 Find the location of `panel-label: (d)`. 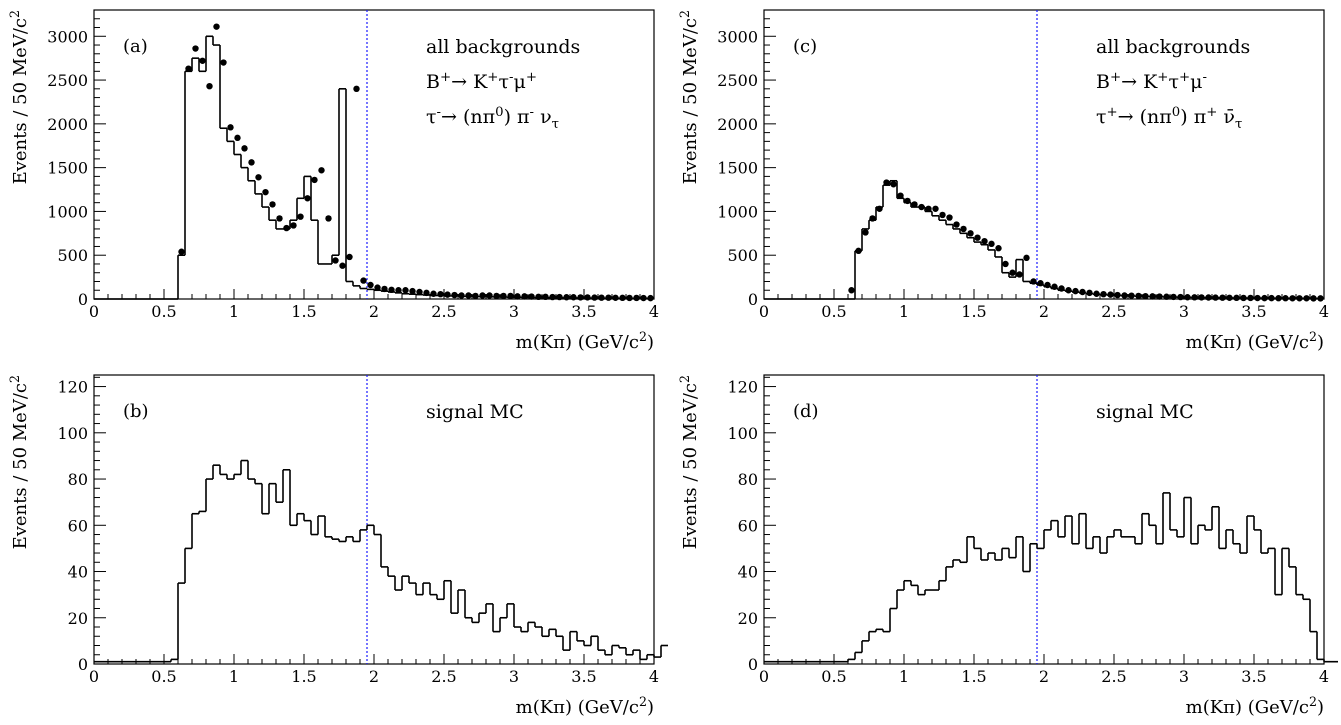

panel-label: (d) is located at coordinates (806, 411).